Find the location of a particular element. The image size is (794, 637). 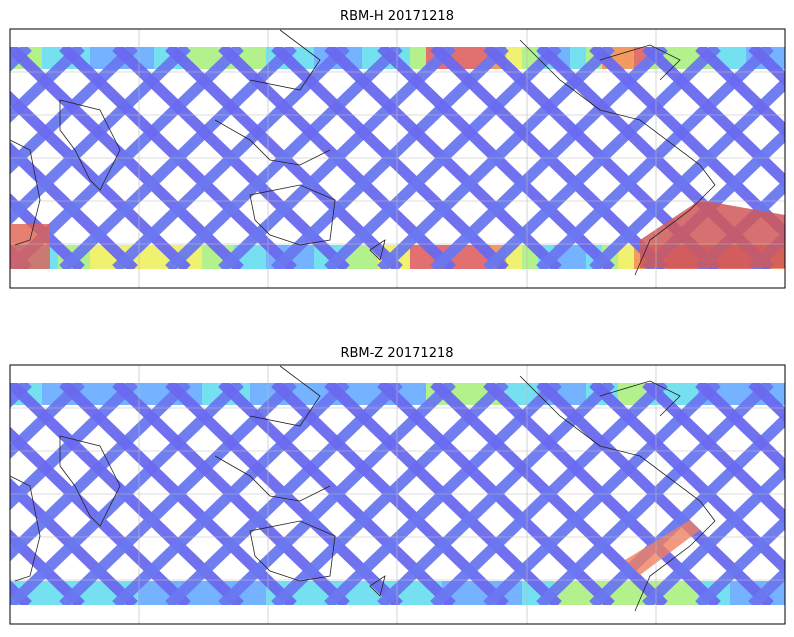

panel-title: RBM-H 20171218 is located at coordinates (397, 16).